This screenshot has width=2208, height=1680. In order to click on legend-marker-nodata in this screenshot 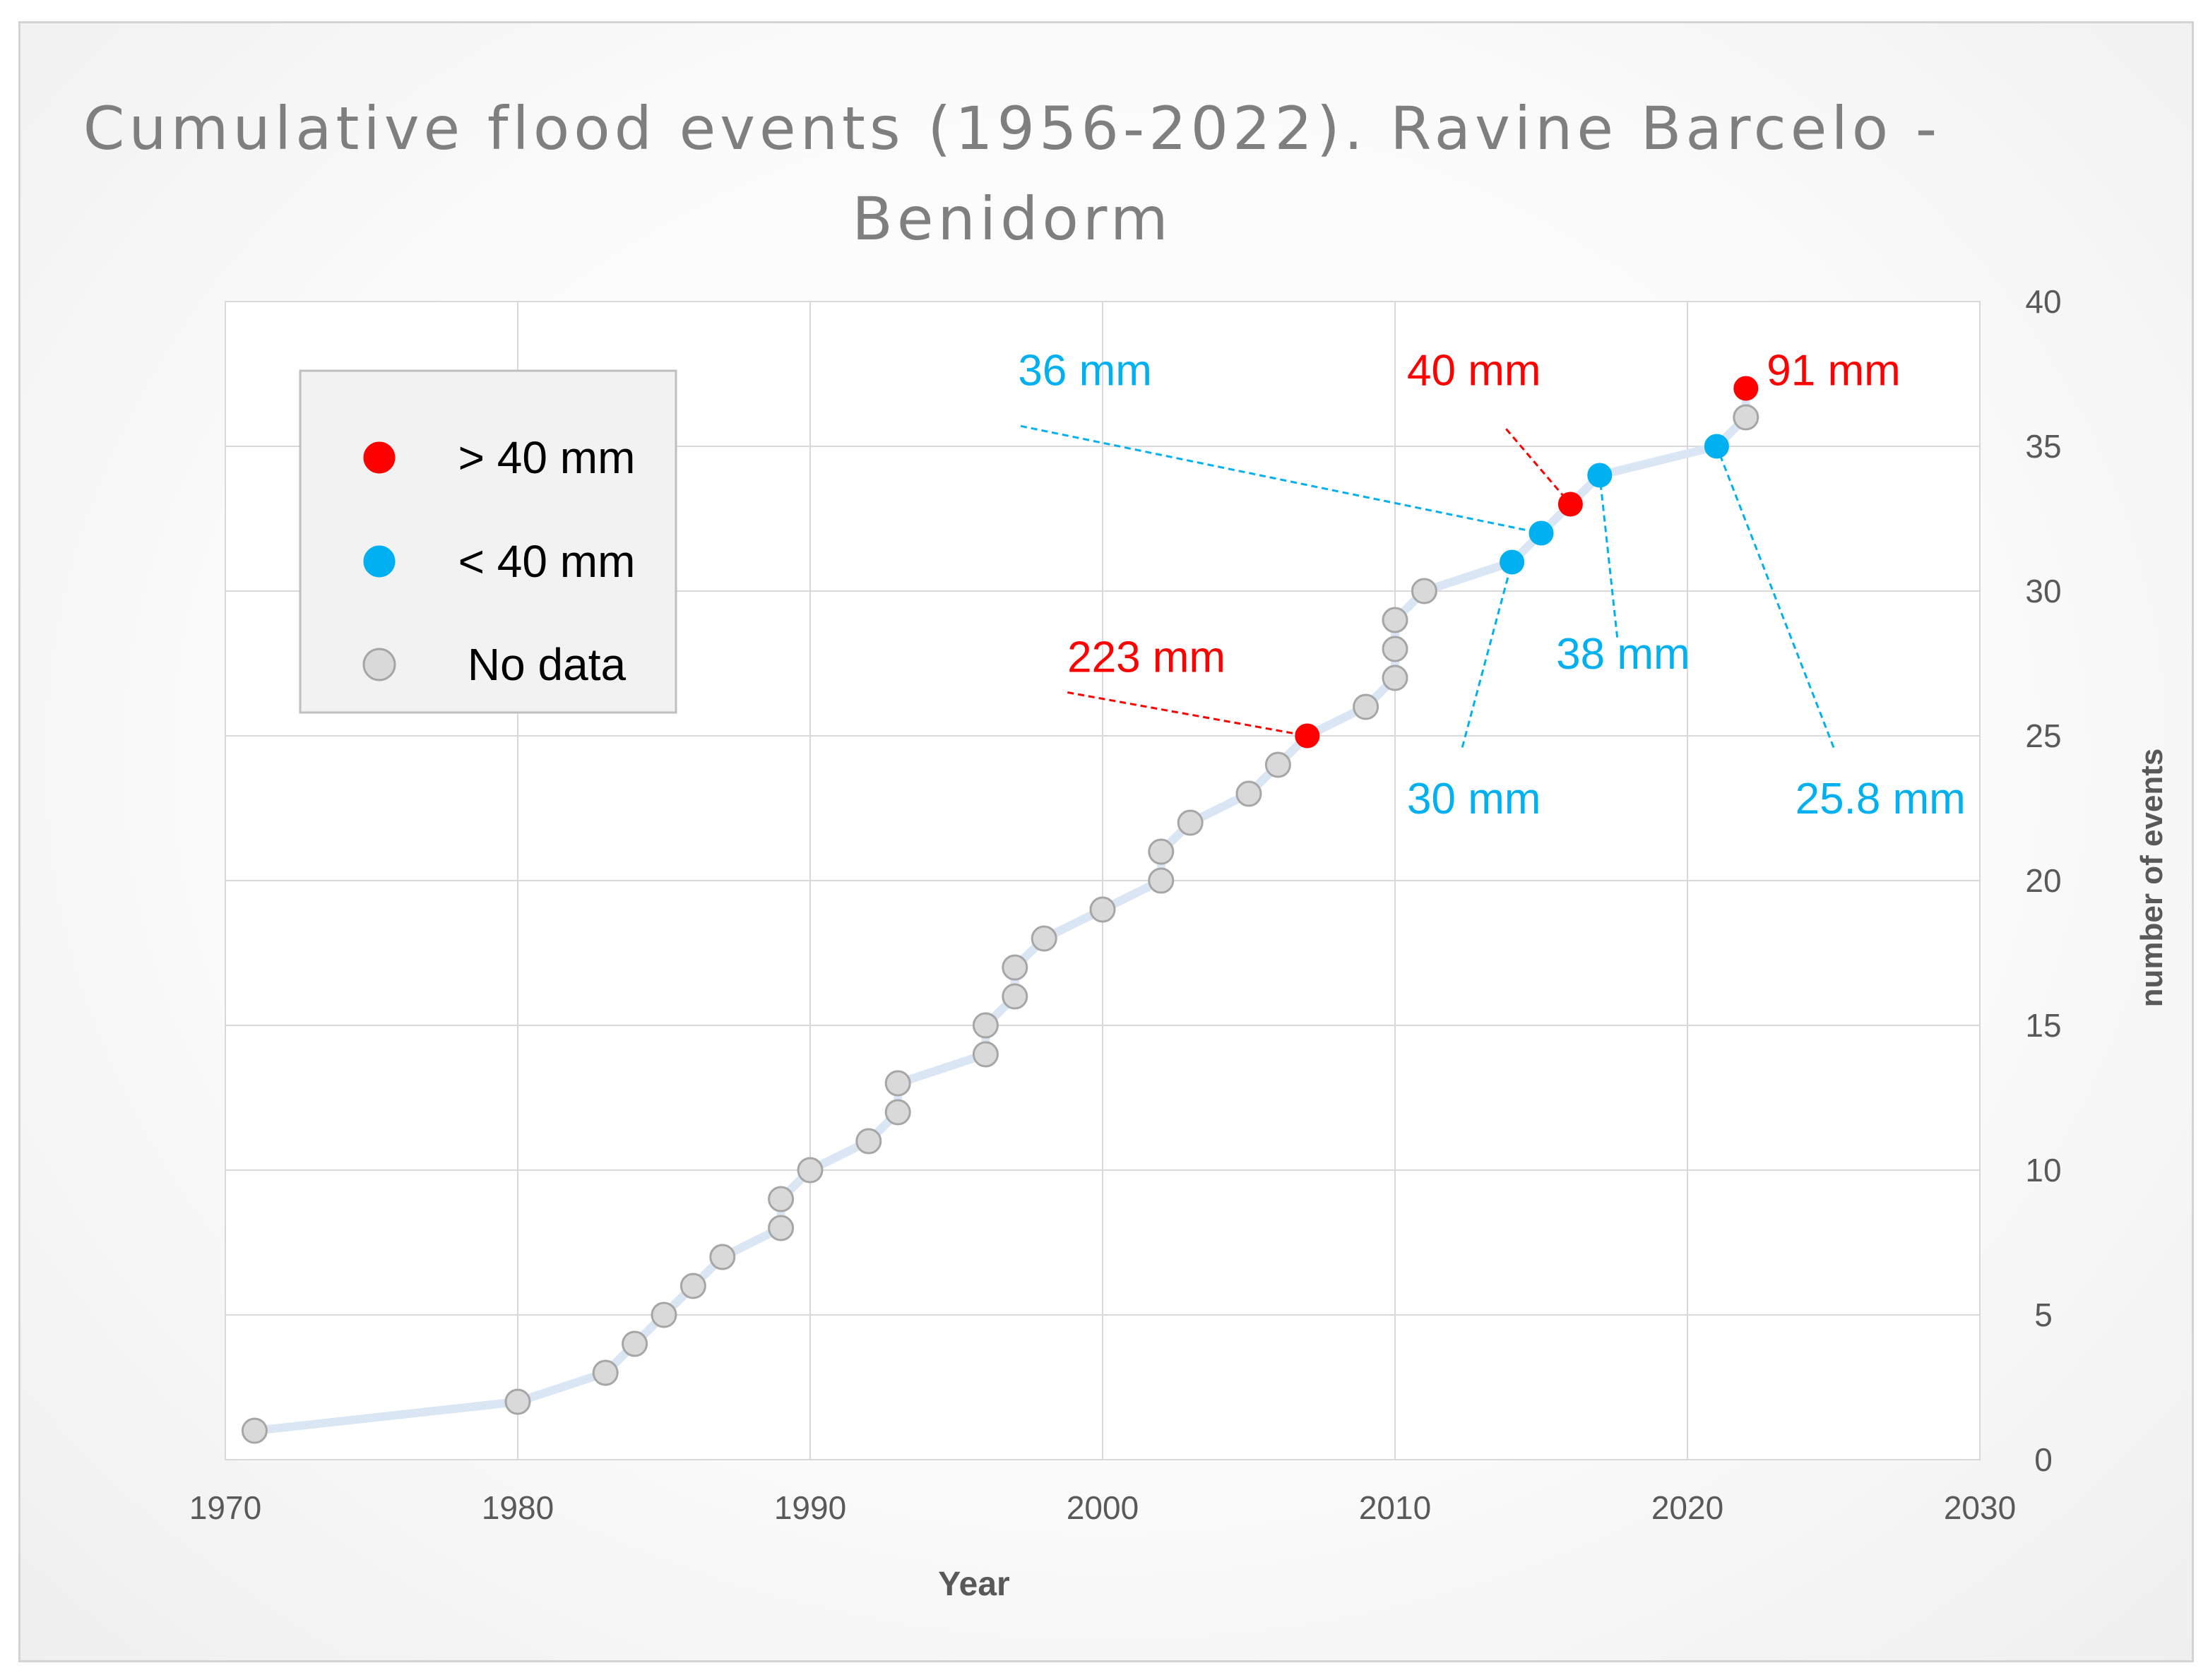, I will do `click(379, 665)`.